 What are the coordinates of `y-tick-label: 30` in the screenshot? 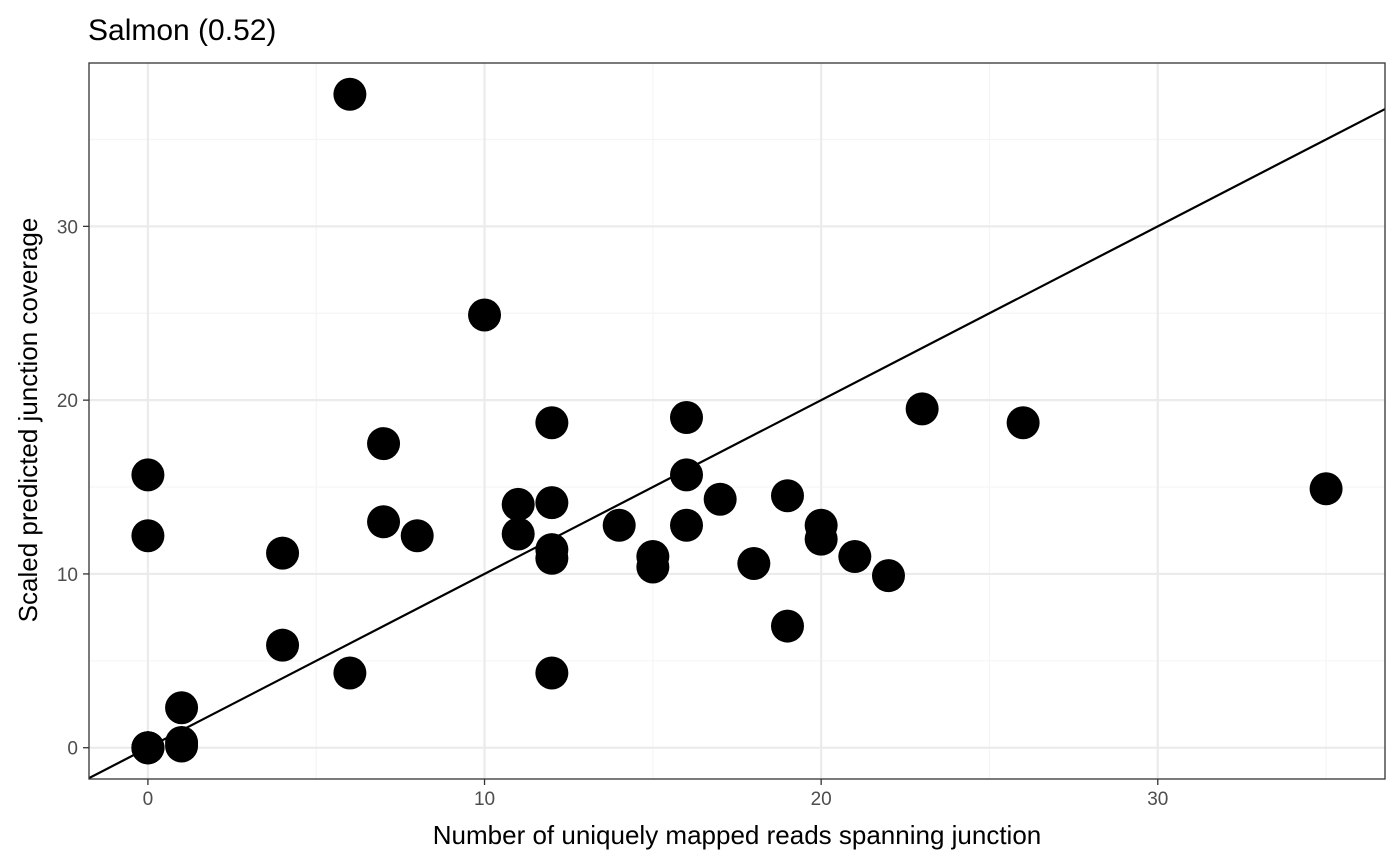 It's located at (67, 227).